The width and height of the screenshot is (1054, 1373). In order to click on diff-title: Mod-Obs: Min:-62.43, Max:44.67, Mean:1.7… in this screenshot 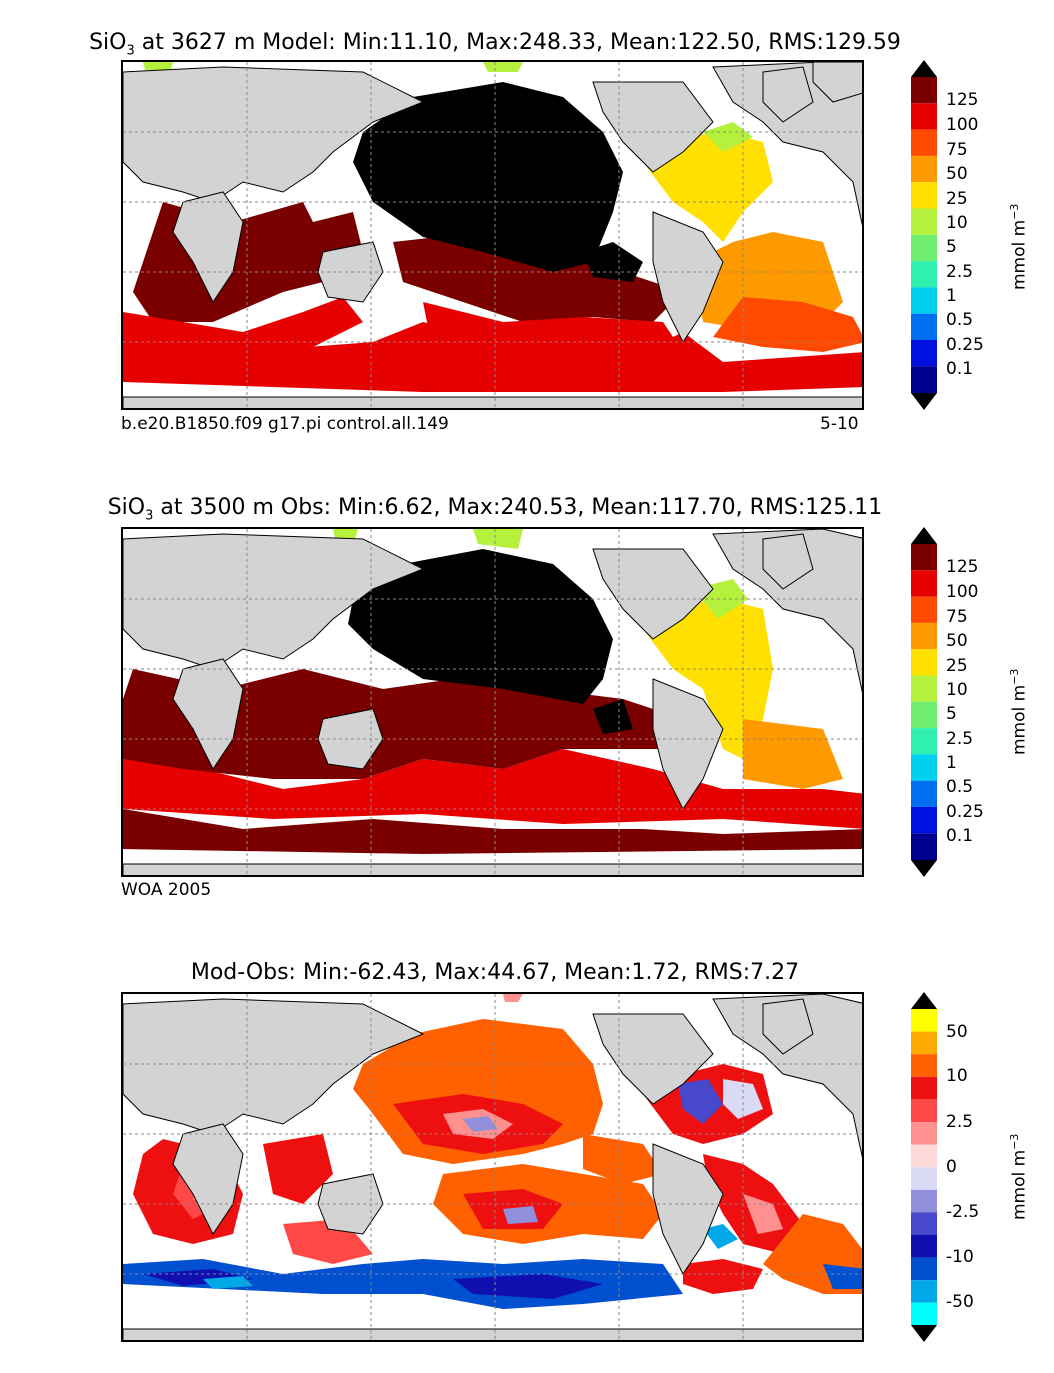, I will do `click(495, 972)`.